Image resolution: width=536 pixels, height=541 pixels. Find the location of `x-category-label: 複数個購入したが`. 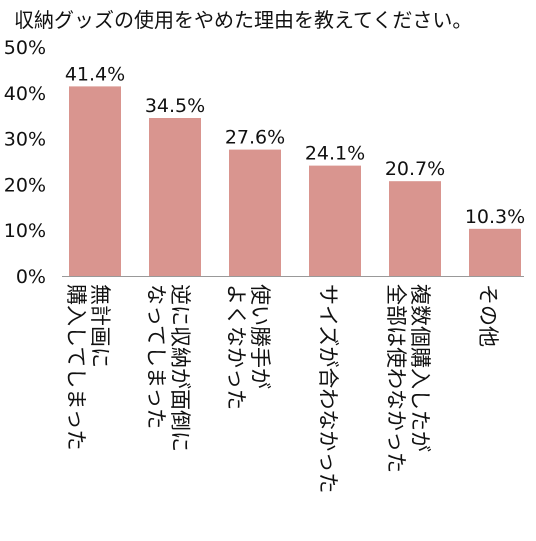

x-category-label: 複数個購入したが is located at coordinates (420, 368).